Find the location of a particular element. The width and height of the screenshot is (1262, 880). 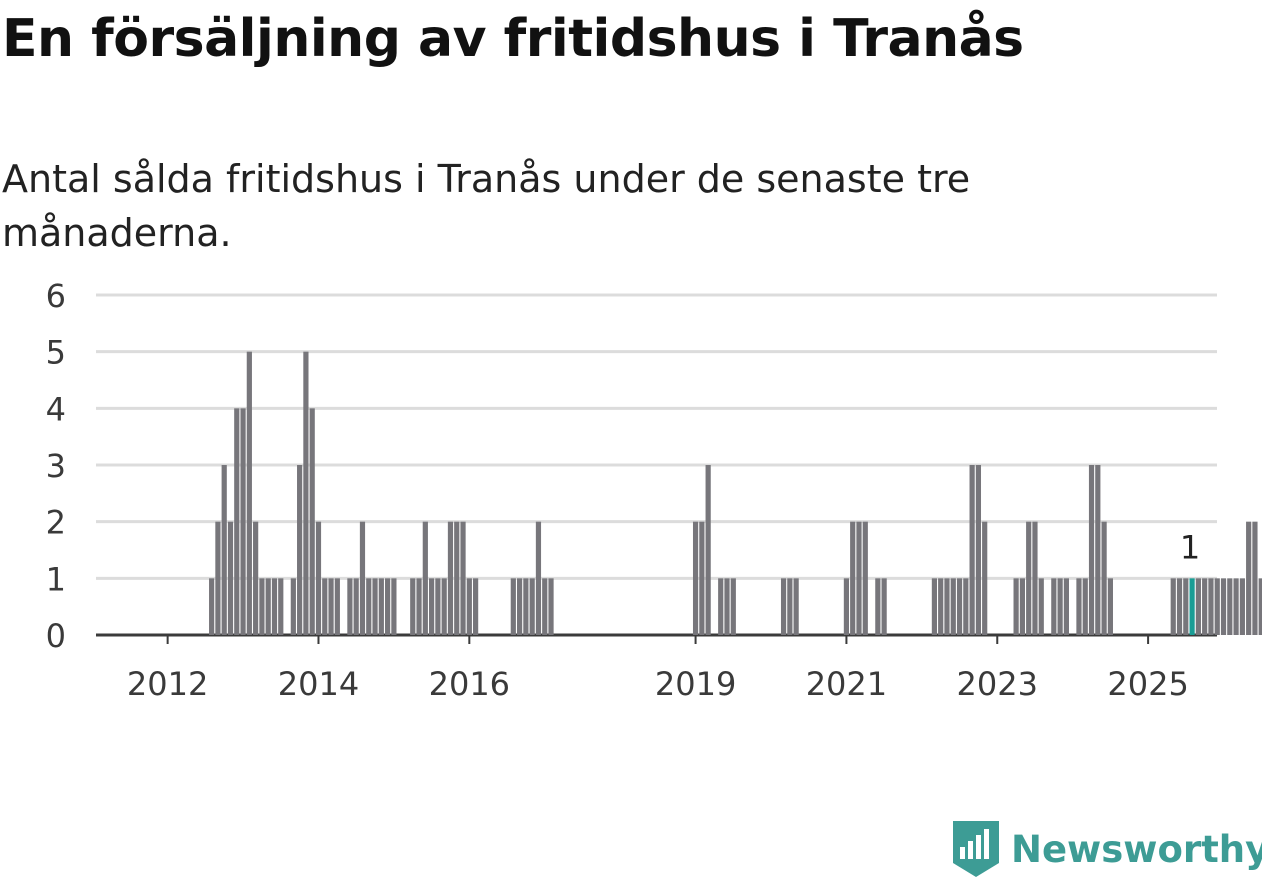

x-tick-label: 2012 is located at coordinates (167, 684).